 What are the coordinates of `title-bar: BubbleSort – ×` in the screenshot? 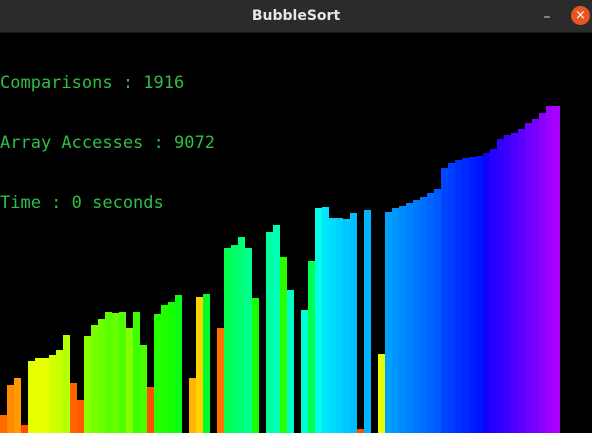 It's located at (296, 16).